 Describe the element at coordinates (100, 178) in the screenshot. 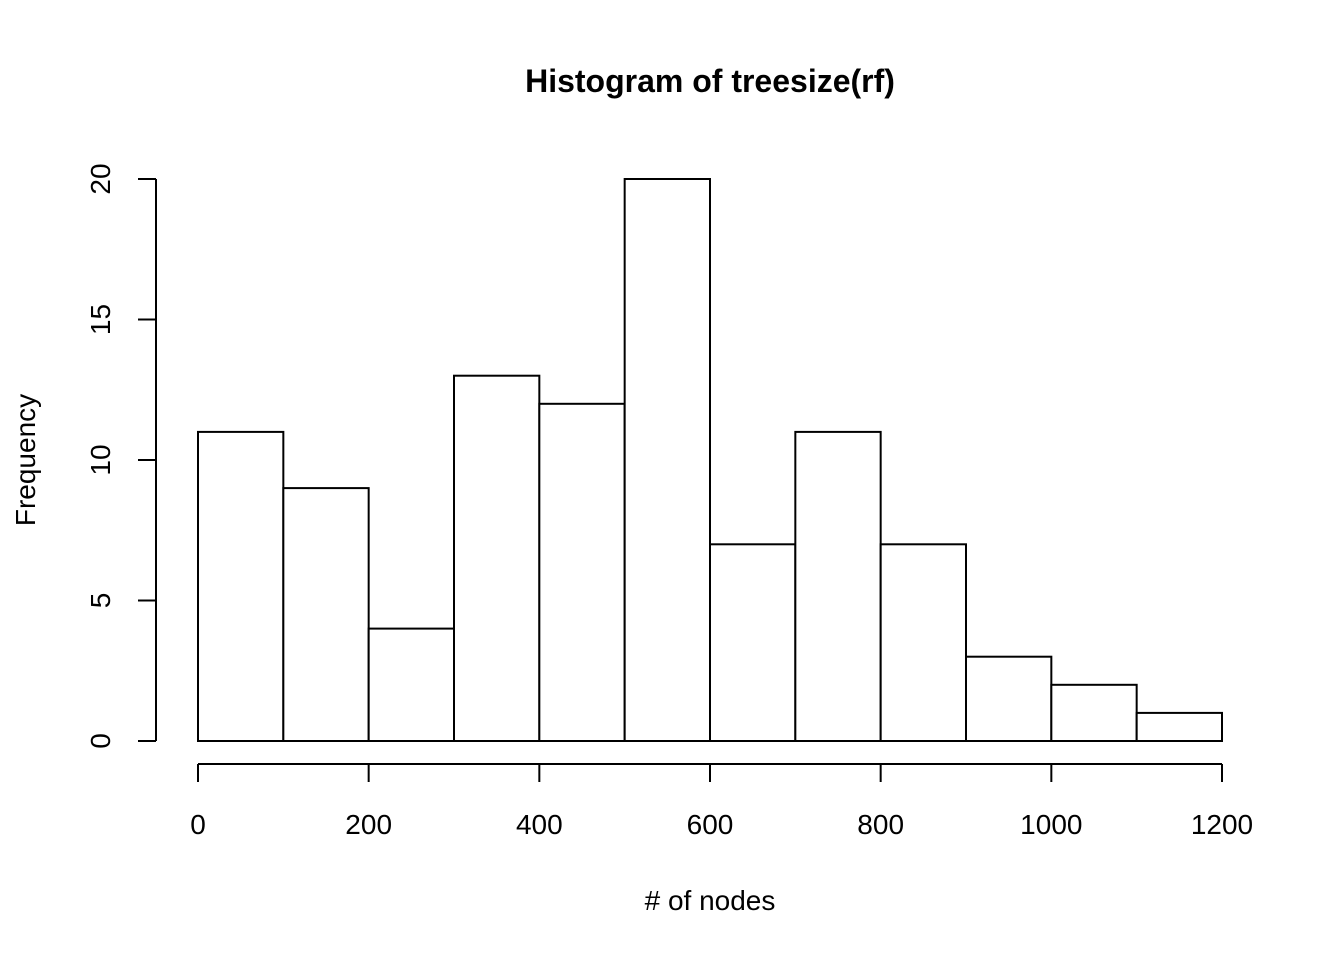

I see `y-tick-label: 20` at that location.